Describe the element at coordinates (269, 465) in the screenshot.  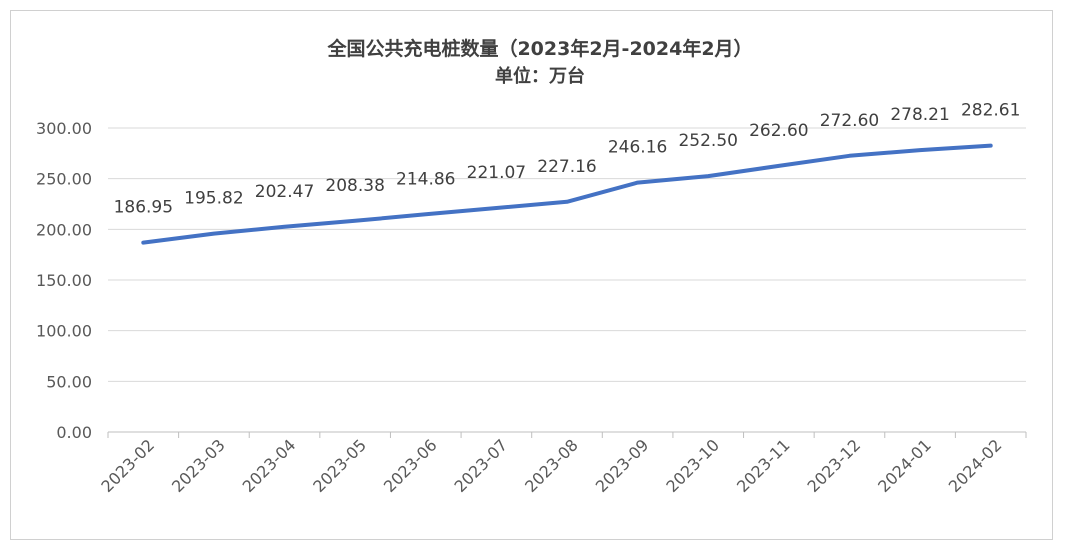
I see `x-tick-label: 2023-04` at that location.